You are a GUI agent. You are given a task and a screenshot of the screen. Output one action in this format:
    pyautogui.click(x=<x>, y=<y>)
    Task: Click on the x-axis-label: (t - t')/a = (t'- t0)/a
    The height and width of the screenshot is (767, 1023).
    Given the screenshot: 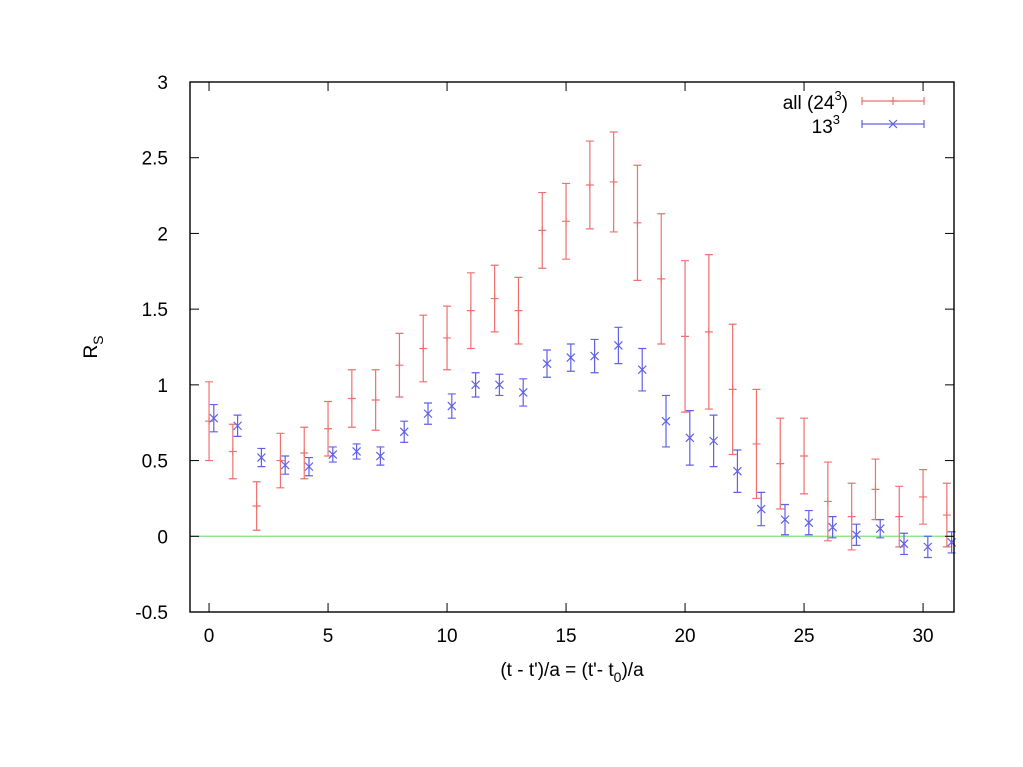 What is the action you would take?
    pyautogui.click(x=572, y=672)
    